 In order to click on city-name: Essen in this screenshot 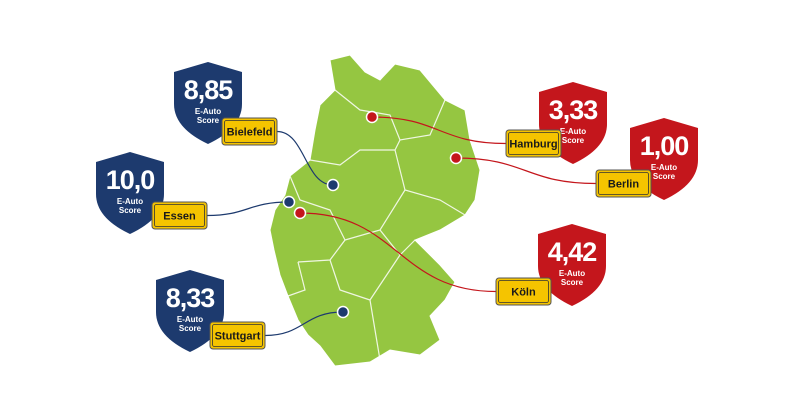, I will do `click(179, 216)`.